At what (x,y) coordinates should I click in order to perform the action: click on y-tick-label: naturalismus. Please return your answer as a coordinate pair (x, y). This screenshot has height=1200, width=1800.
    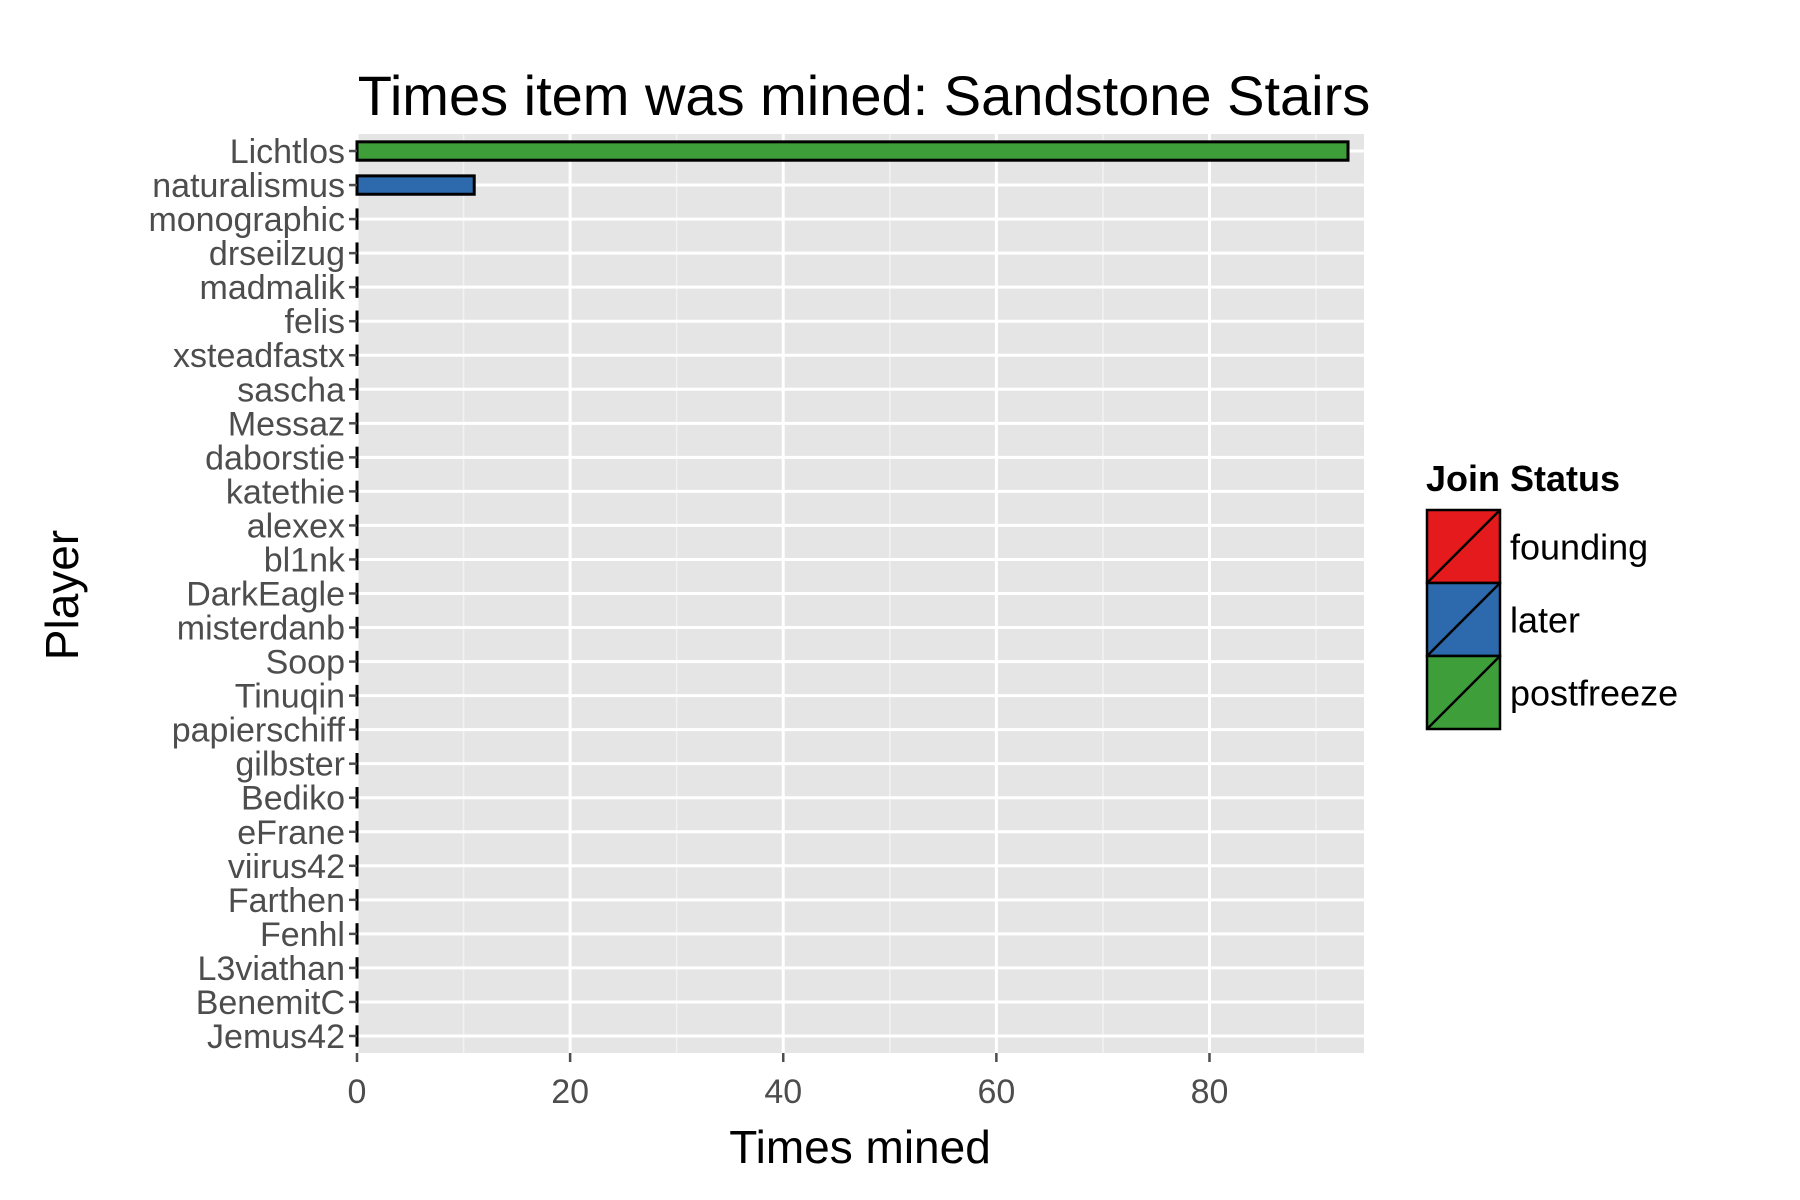
    Looking at the image, I should click on (248, 186).